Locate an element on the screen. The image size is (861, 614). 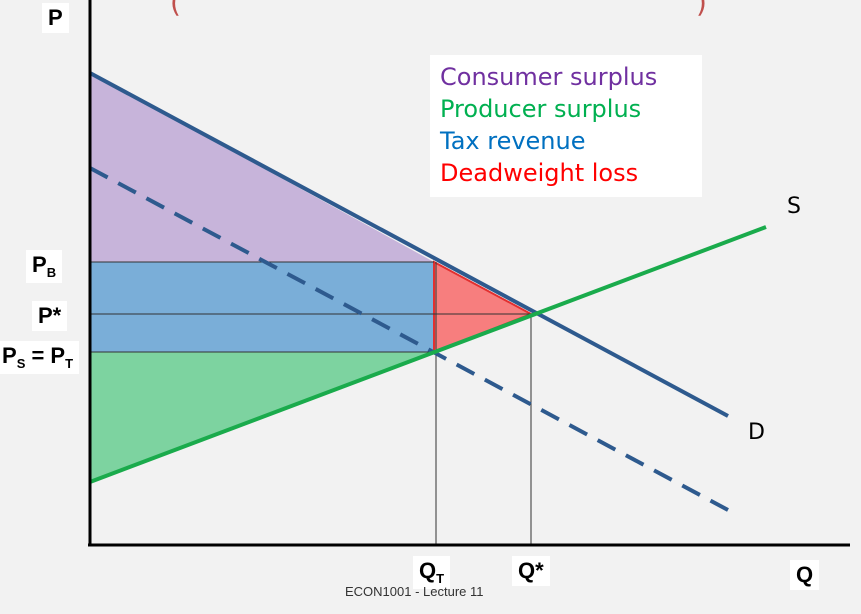
pb-label: PB is located at coordinates (44, 266).